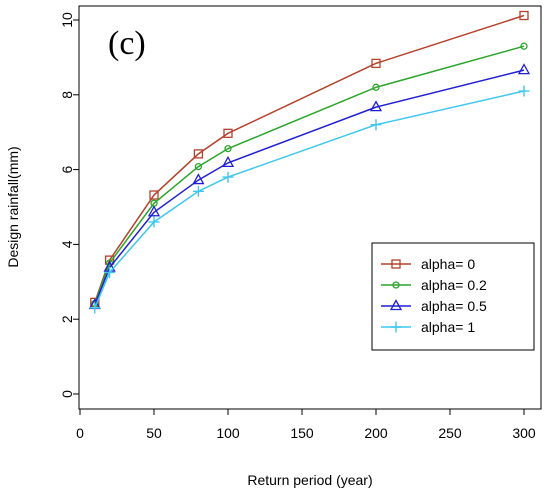 This screenshot has width=550, height=494. I want to click on y-axis: 0 2 4 6 8 10, so click(69, 205).